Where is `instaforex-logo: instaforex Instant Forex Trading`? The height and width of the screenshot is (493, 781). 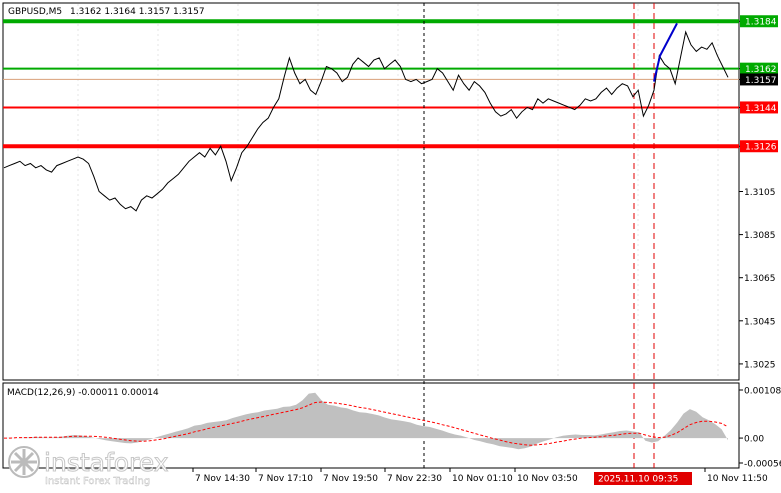
instaforex-logo: instaforex Instant Forex Trading is located at coordinates (88, 466).